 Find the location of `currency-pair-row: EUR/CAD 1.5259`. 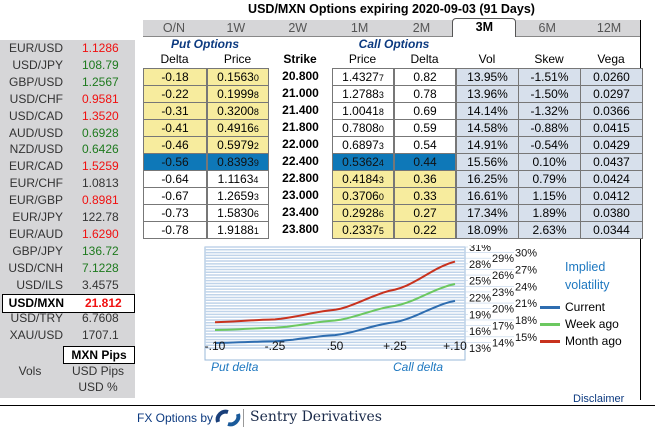

currency-pair-row: EUR/CAD 1.5259 is located at coordinates (67, 166).